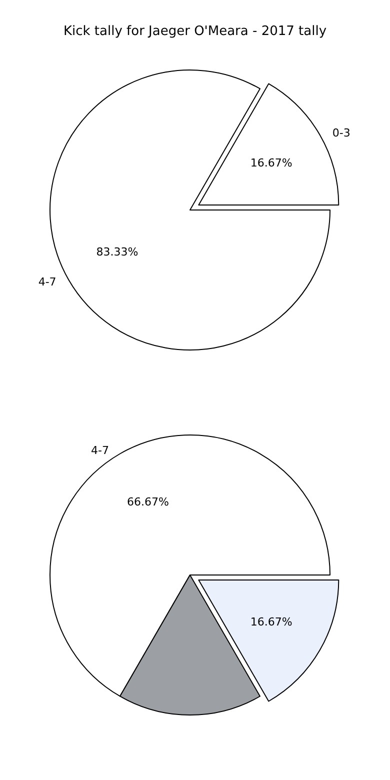 Image resolution: width=390 pixels, height=780 pixels. I want to click on data-label: 83.33%, so click(117, 252).